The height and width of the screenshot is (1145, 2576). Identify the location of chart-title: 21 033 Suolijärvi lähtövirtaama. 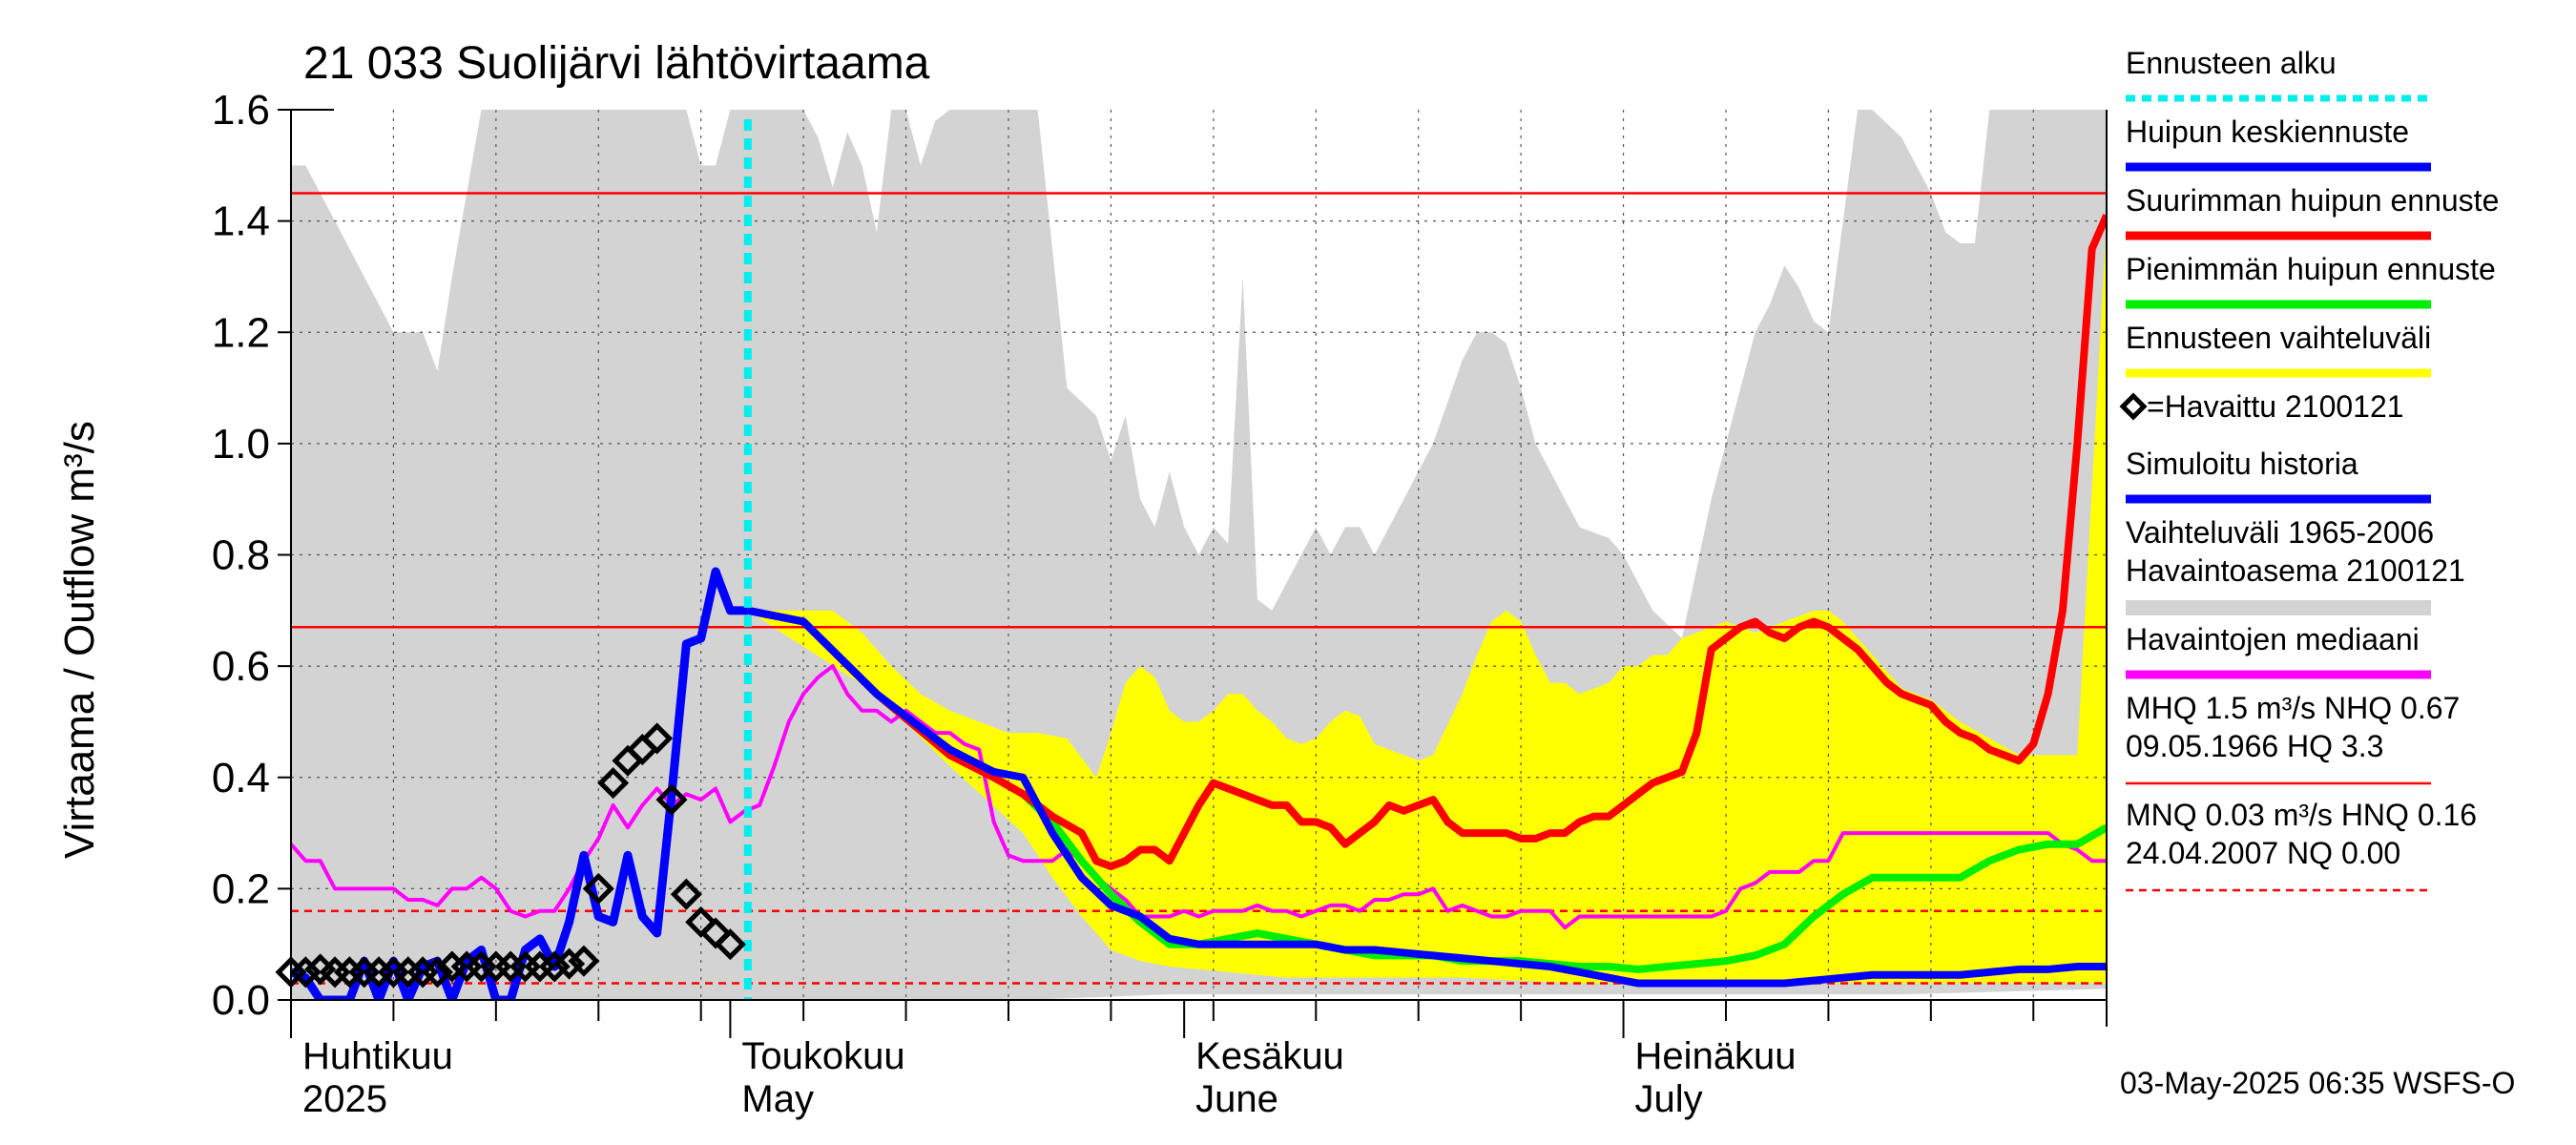
(616, 63).